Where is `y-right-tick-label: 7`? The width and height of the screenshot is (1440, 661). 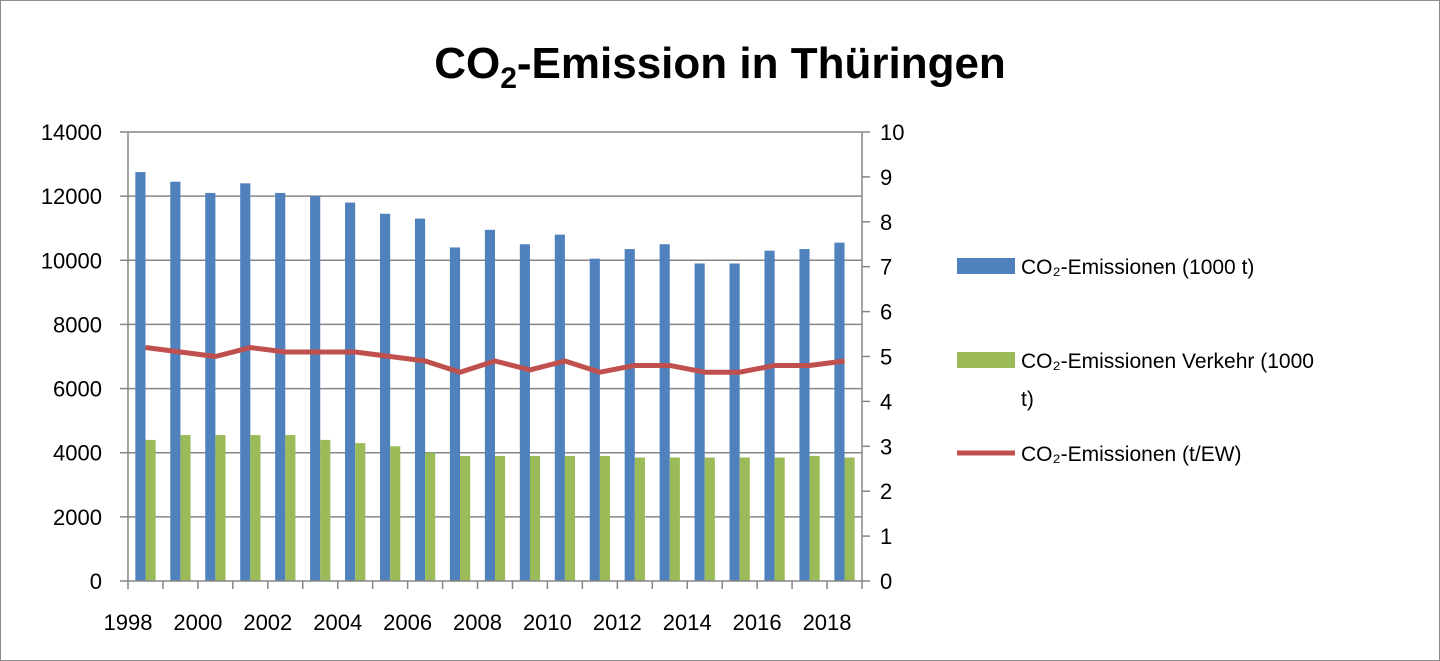 y-right-tick-label: 7 is located at coordinates (886, 267).